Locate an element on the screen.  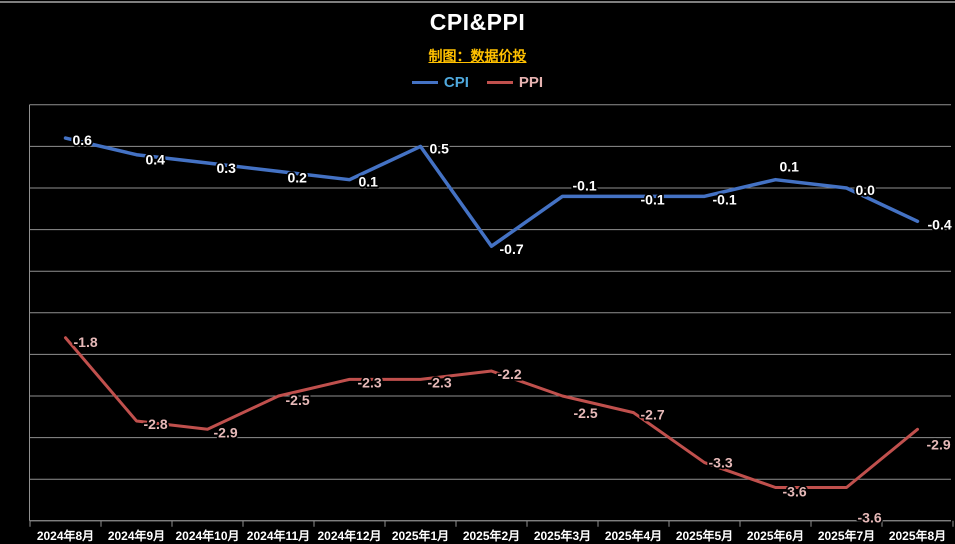
cpi-data-label: 0.6 is located at coordinates (83, 140).